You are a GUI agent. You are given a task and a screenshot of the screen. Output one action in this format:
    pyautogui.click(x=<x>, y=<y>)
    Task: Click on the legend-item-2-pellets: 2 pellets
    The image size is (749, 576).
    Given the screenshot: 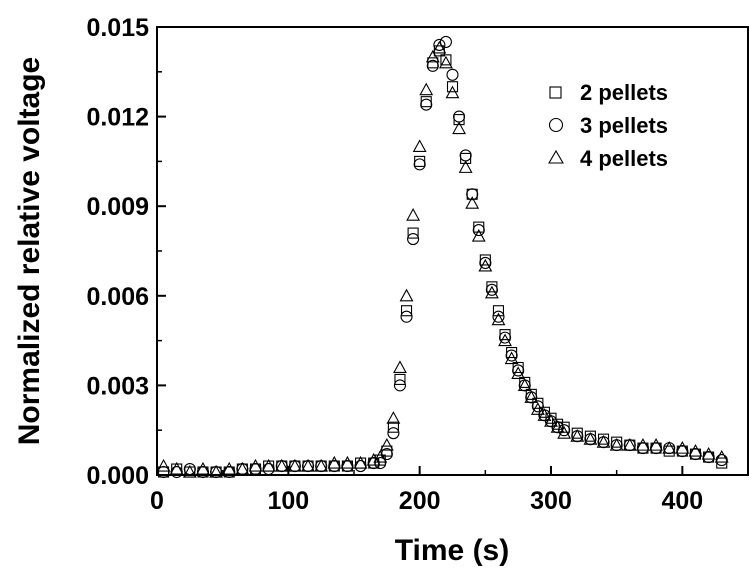 What is the action you would take?
    pyautogui.click(x=608, y=92)
    